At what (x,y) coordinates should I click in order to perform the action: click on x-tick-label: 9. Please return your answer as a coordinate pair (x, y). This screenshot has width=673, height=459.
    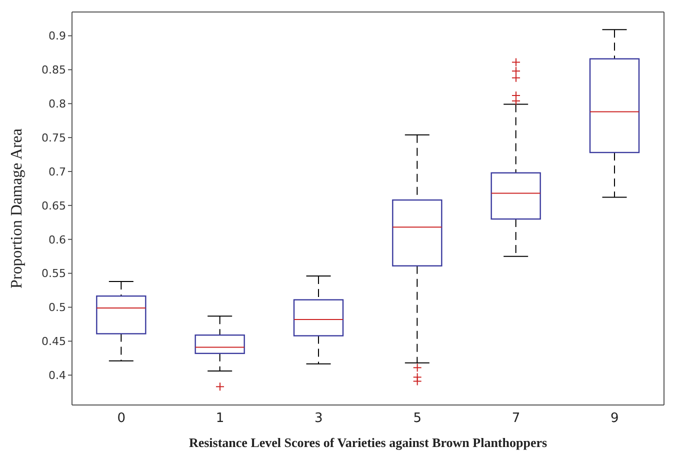
    Looking at the image, I should click on (614, 418).